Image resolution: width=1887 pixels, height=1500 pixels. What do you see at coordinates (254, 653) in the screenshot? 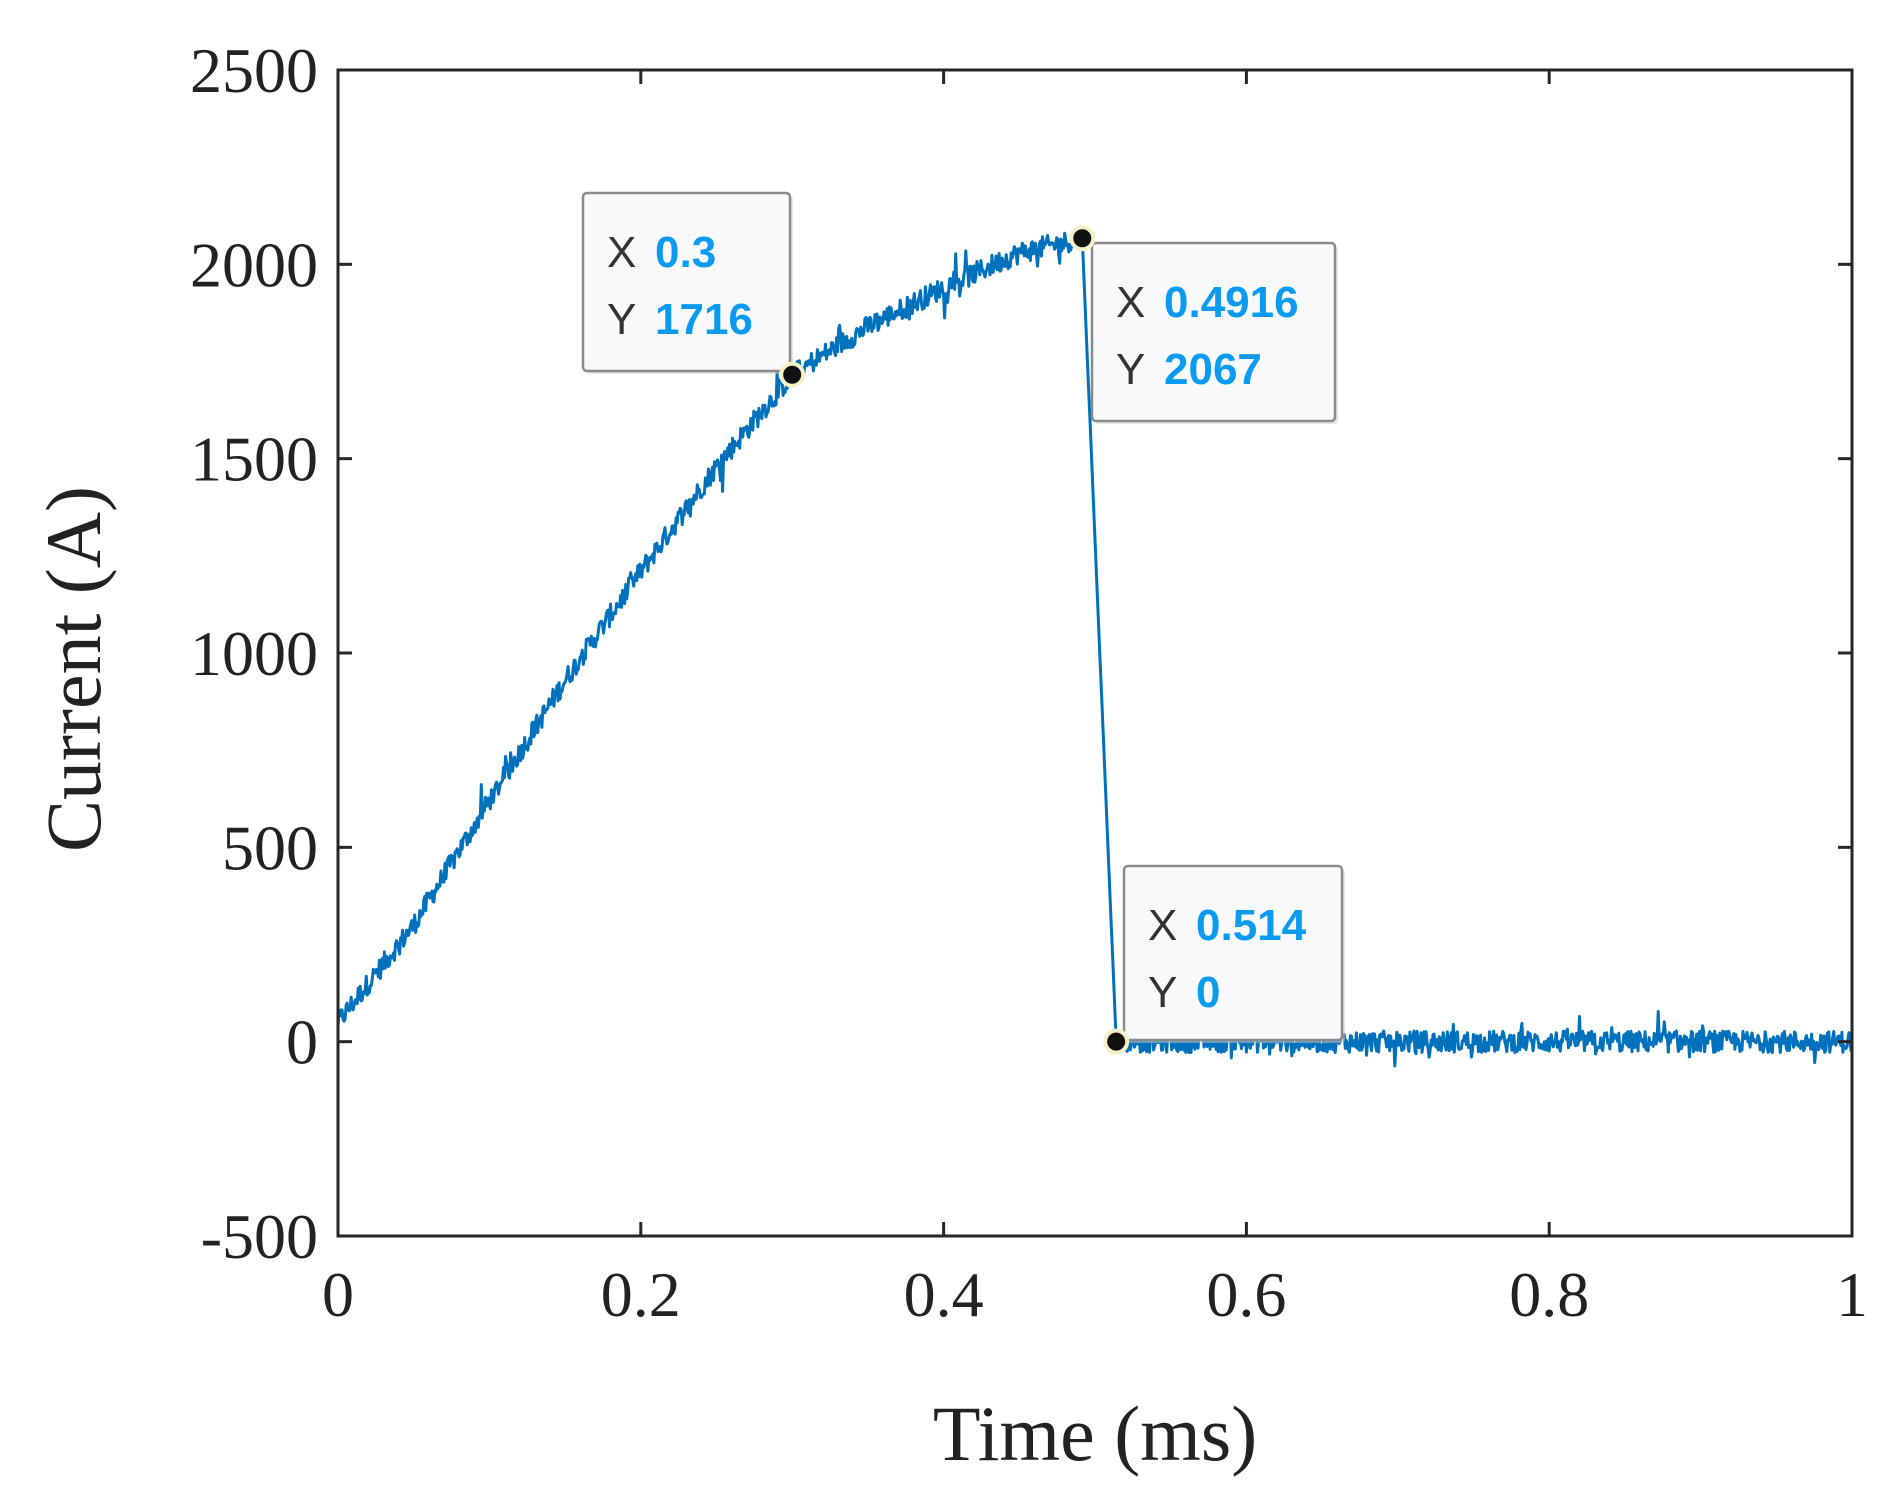
I see `y-tick-label: 1000` at bounding box center [254, 653].